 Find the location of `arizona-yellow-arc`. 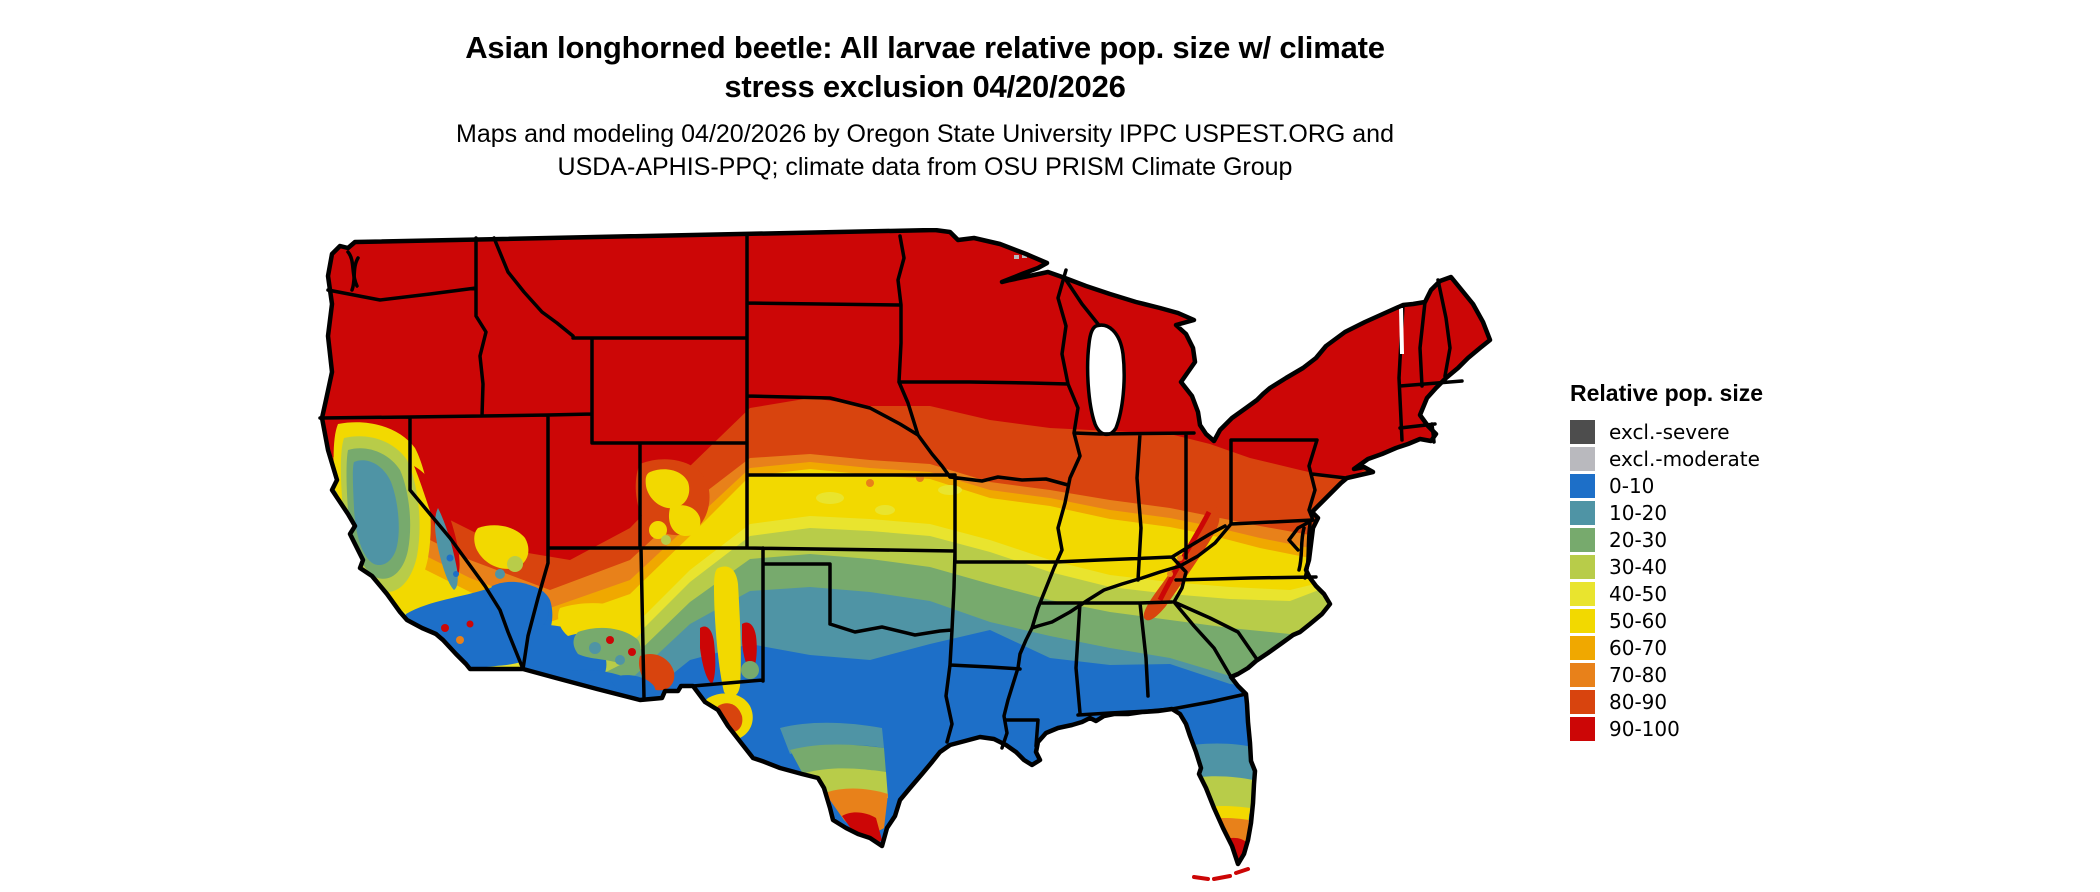

arizona-yellow-arc is located at coordinates (600, 620).